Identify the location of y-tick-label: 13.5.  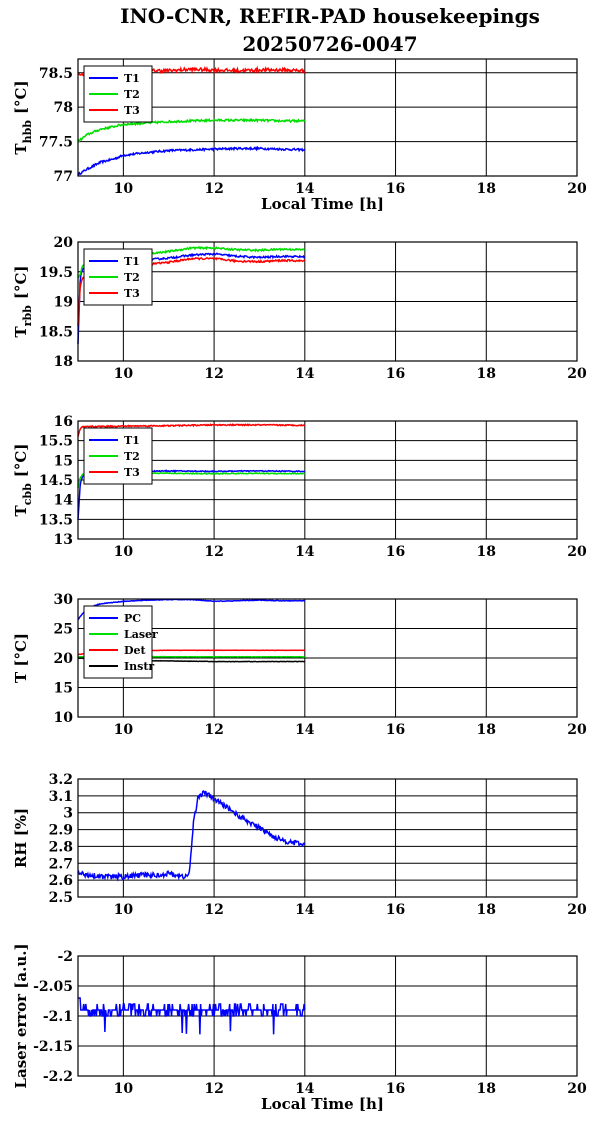
(56, 520).